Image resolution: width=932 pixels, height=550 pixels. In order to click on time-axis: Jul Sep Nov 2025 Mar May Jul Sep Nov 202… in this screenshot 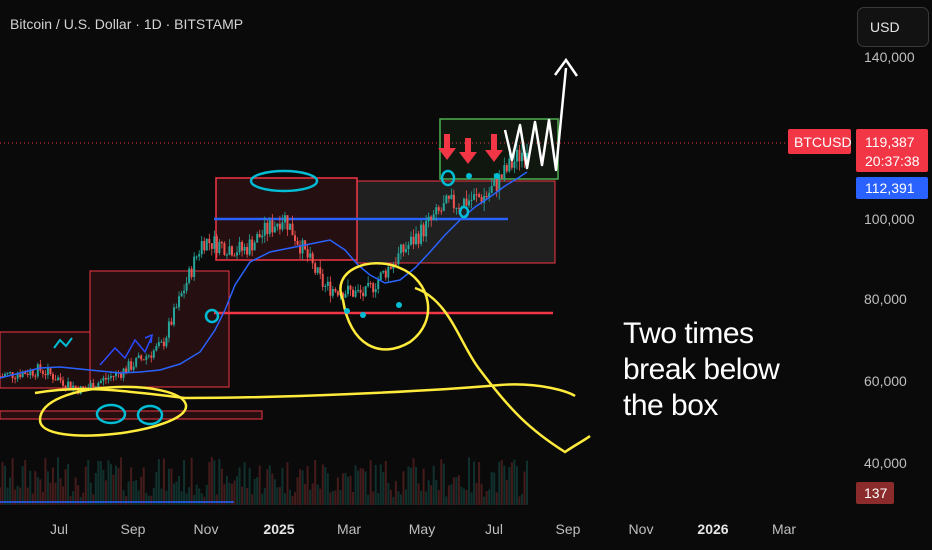, I will do `click(423, 529)`.